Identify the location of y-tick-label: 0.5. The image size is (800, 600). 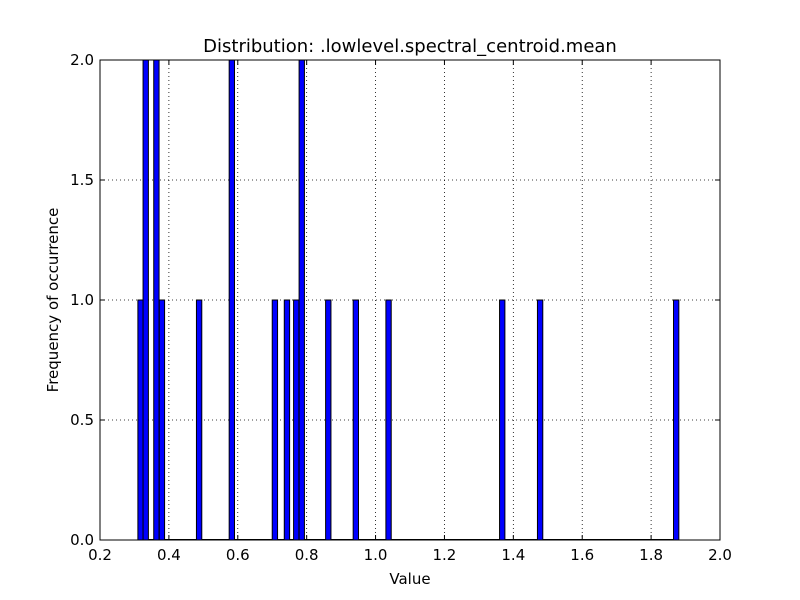
(82, 420).